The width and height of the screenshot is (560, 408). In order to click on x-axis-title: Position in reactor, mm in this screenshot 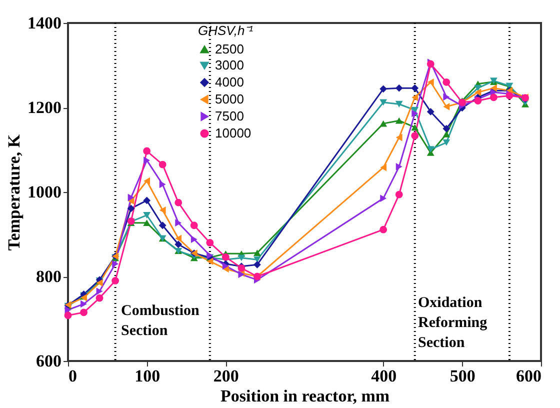, I will do `click(305, 396)`.